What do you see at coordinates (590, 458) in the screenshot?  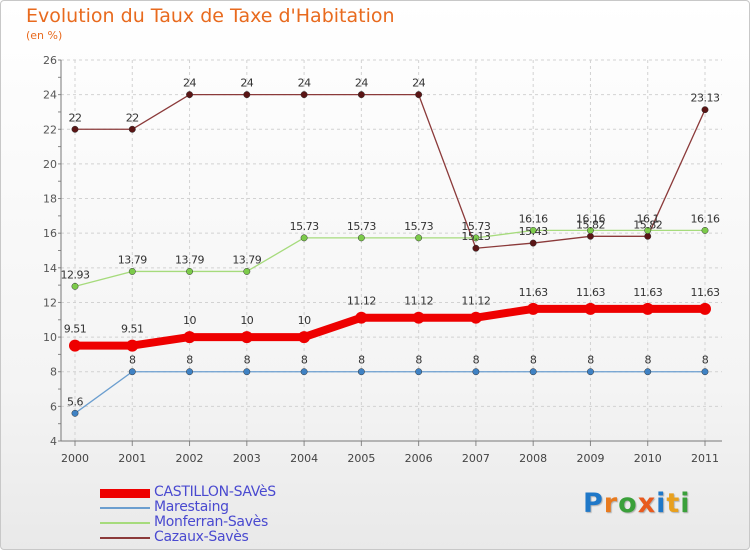 I see `x-tick-label: 2009` at bounding box center [590, 458].